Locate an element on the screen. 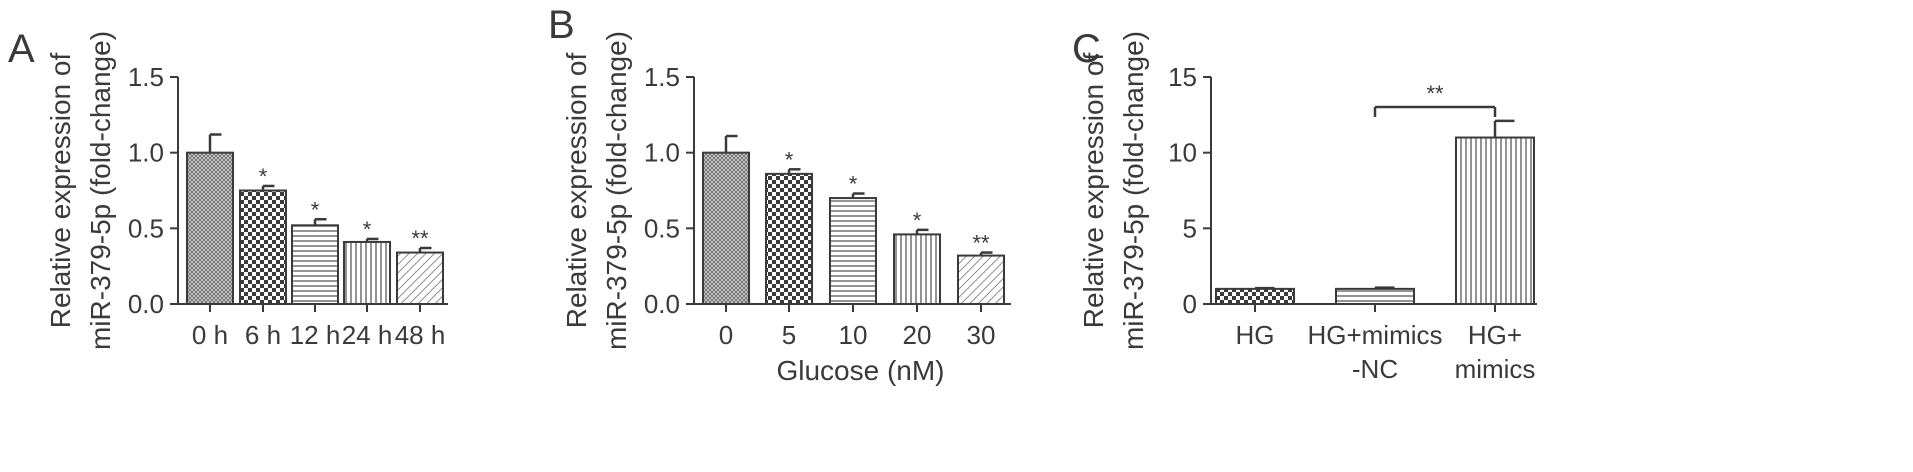 Image resolution: width=1913 pixels, height=472 pixels. x-tick-label: 48 h is located at coordinates (420, 335).